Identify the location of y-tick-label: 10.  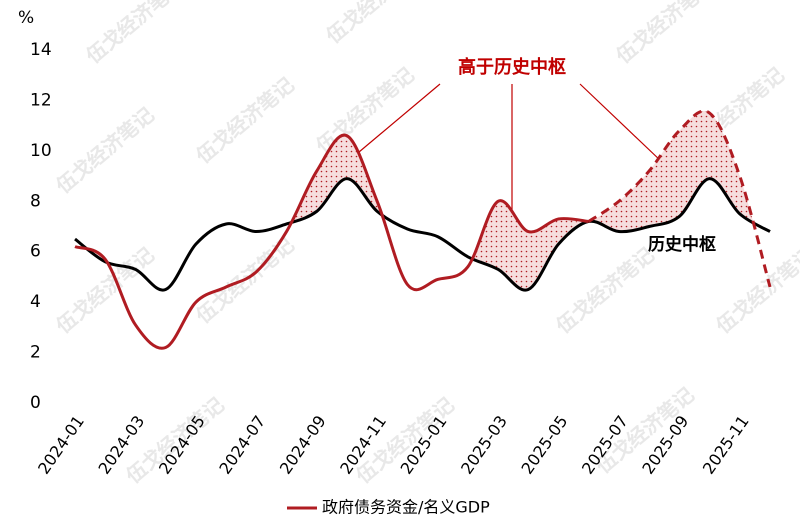
(41, 151).